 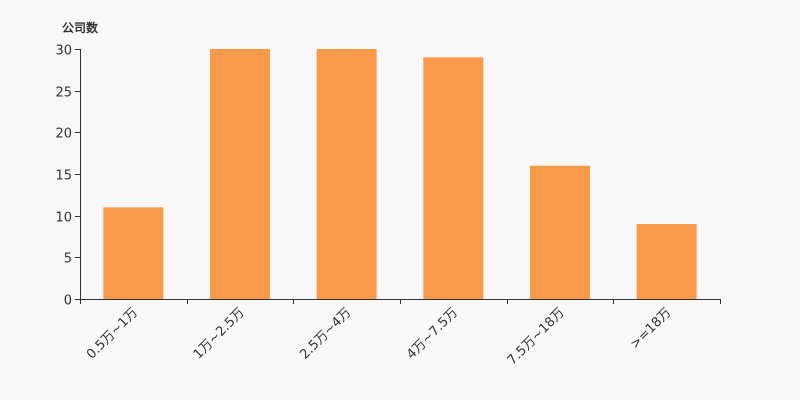 What do you see at coordinates (112, 333) in the screenshot?
I see `x-tick-label: 0.5万~1万` at bounding box center [112, 333].